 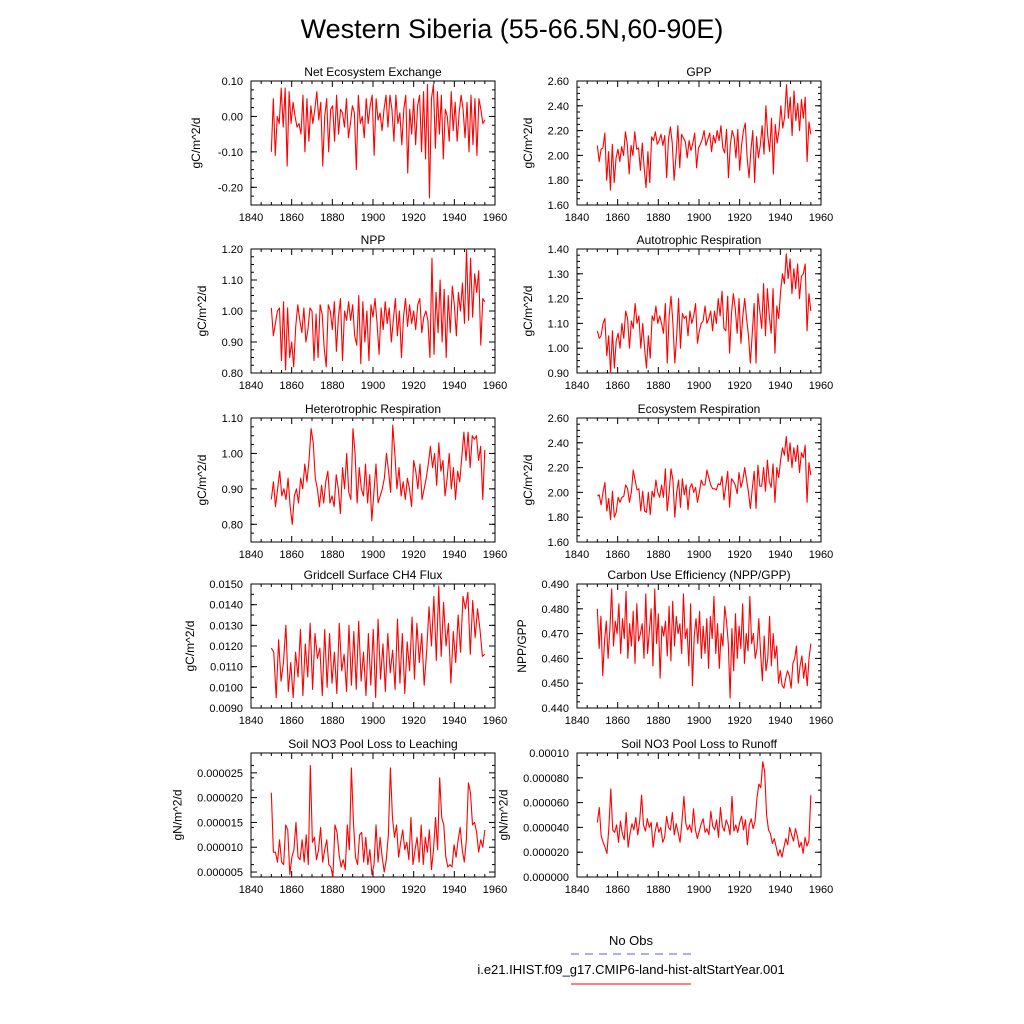 I want to click on y-tick-label: 0.00, so click(x=232, y=117).